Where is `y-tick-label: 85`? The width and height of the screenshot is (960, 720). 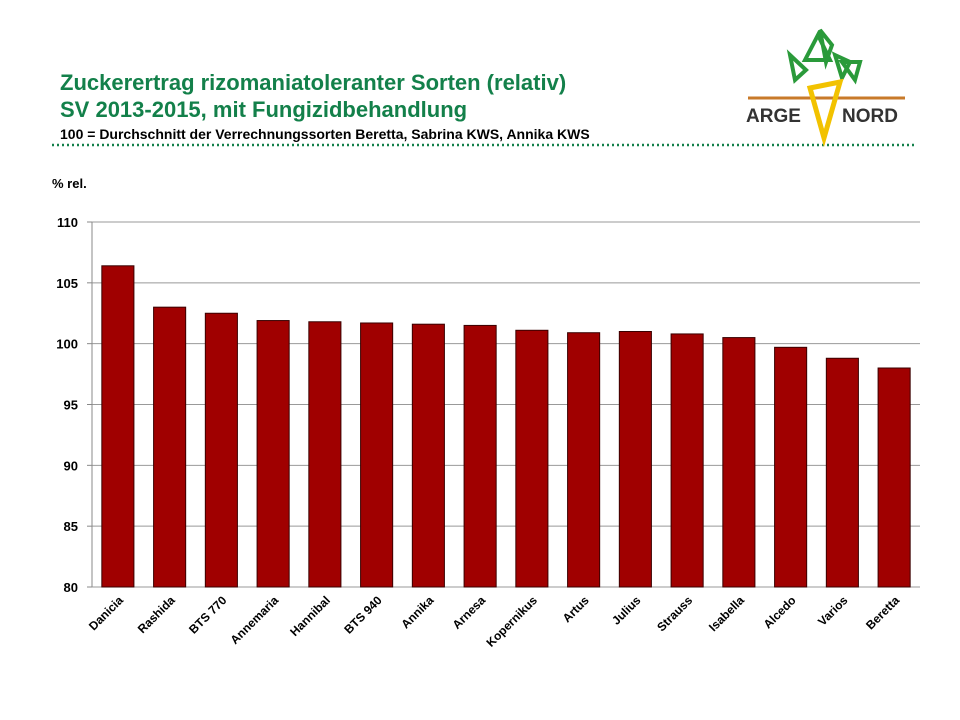 y-tick-label: 85 is located at coordinates (71, 526).